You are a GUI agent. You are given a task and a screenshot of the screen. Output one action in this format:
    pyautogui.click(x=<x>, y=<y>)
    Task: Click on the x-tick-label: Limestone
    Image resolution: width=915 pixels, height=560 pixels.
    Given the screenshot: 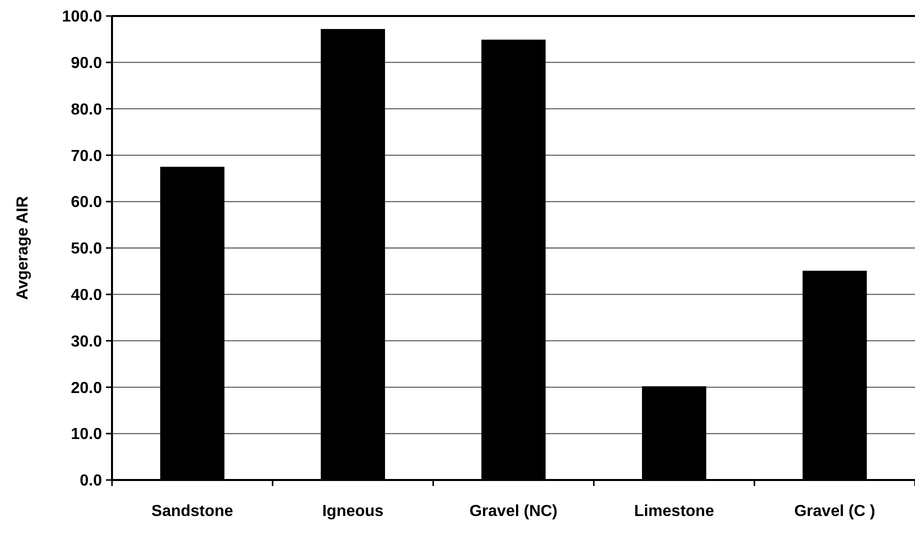 What is the action you would take?
    pyautogui.click(x=674, y=511)
    